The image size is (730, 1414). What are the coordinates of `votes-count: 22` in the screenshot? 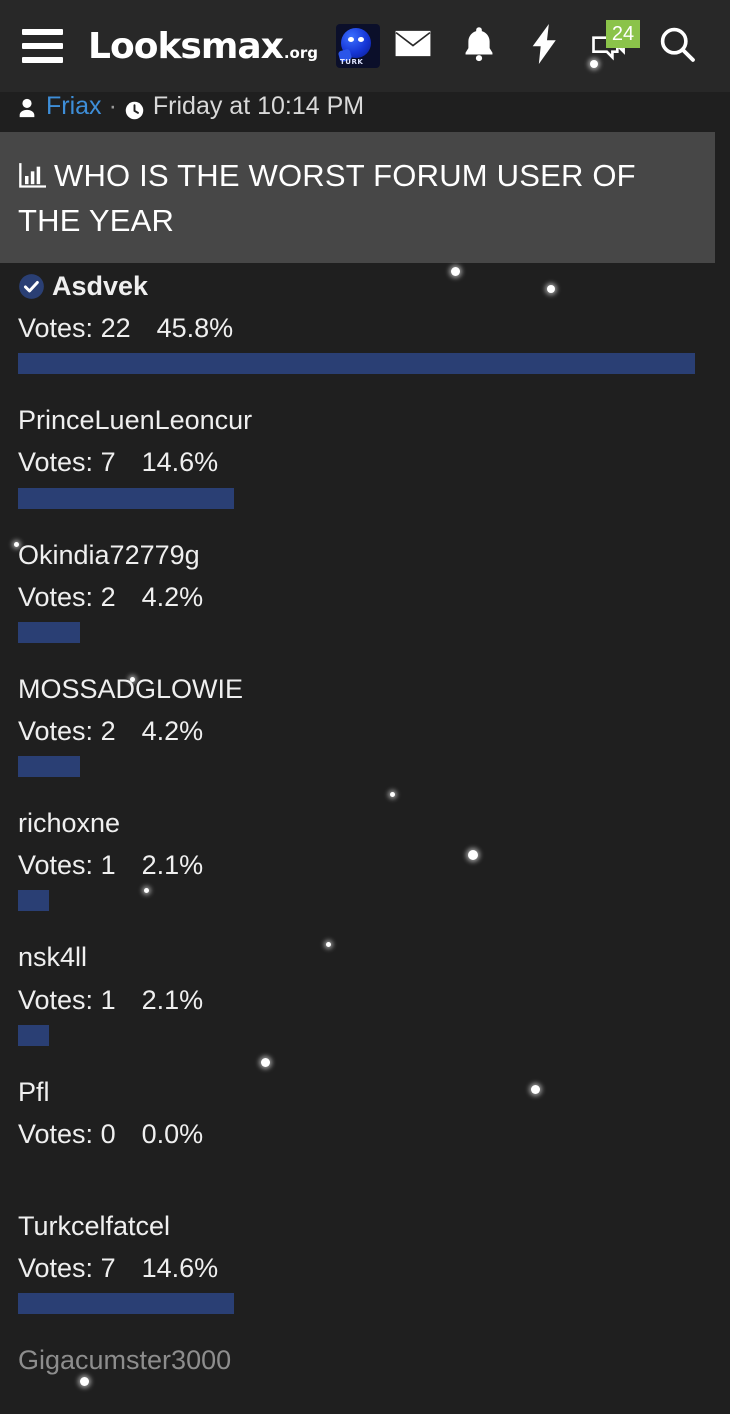 It's located at (115, 328).